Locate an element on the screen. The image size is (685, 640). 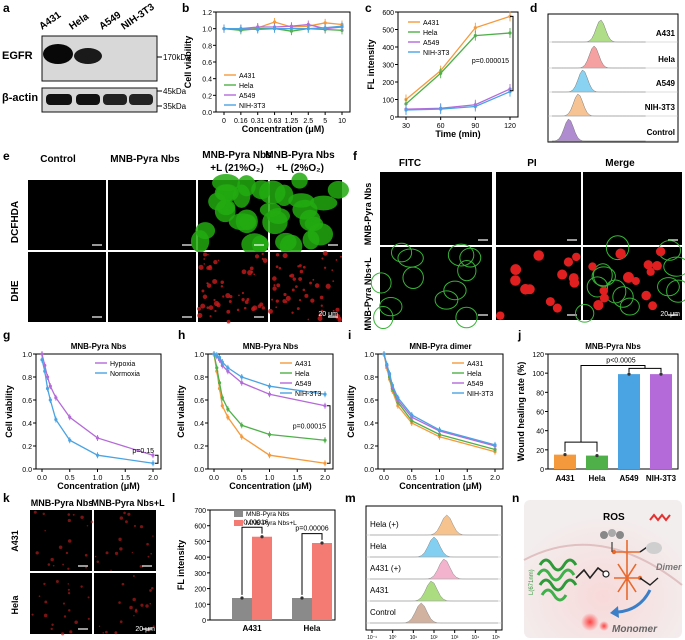
y-tick-label: 120 is located at coordinates (538, 355).